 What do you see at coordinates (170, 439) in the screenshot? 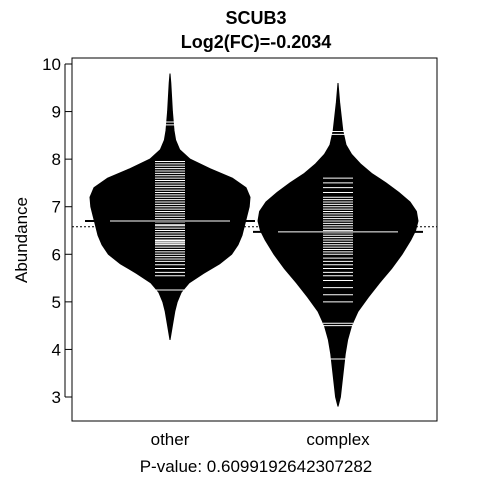
I see `x-category-label: other` at bounding box center [170, 439].